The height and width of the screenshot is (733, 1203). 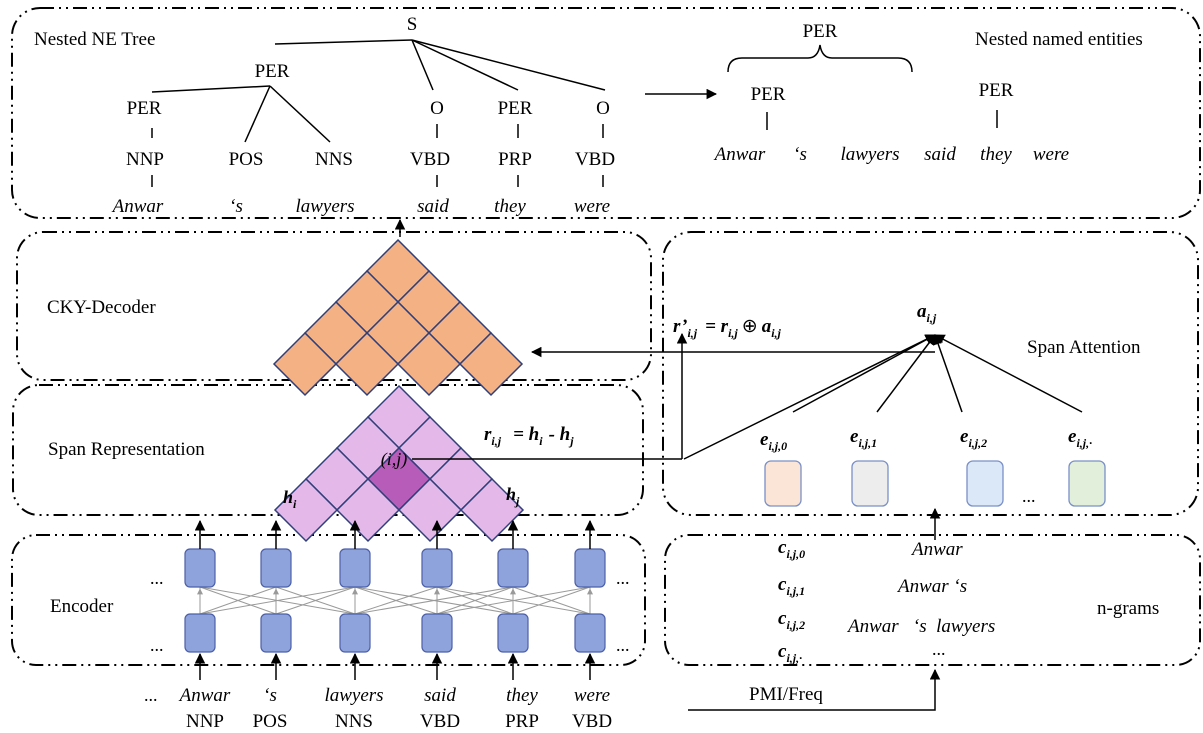 What do you see at coordinates (927, 313) in the screenshot?
I see `attention-output-label: ai,j` at bounding box center [927, 313].